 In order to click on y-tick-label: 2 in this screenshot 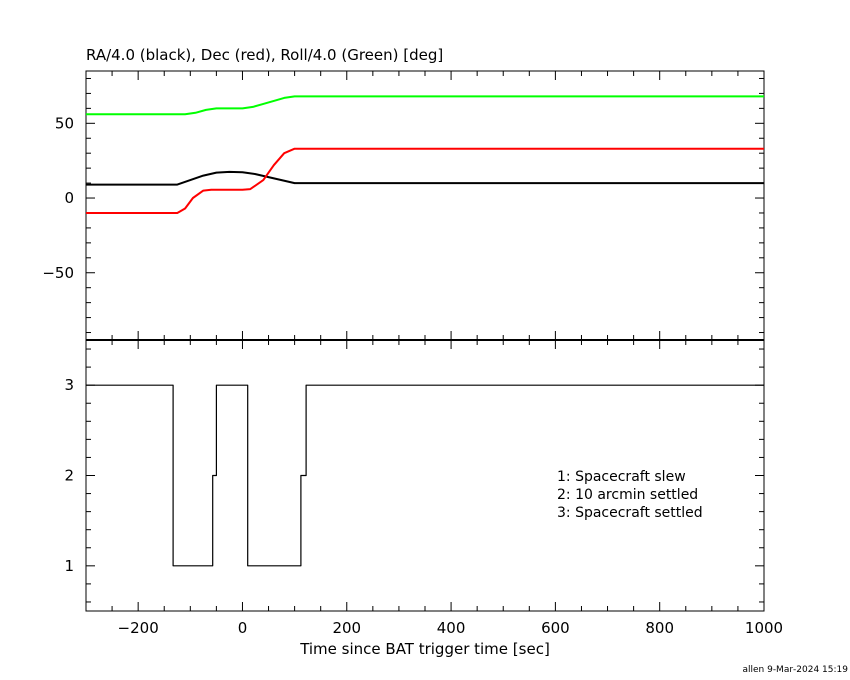, I will do `click(69, 476)`.